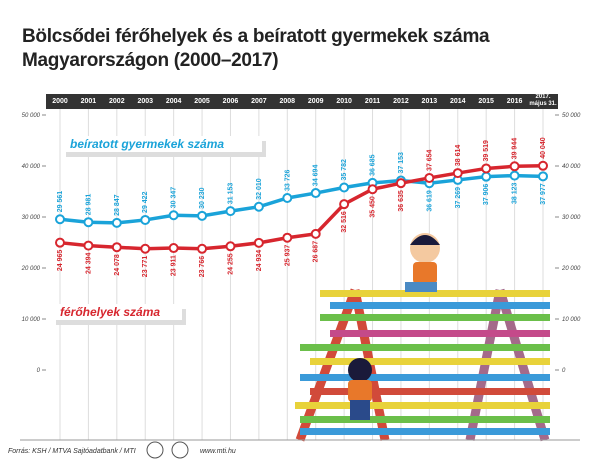 The height and width of the screenshot is (464, 600). Describe the element at coordinates (301, 199) in the screenshot. I see `series-line` at that location.